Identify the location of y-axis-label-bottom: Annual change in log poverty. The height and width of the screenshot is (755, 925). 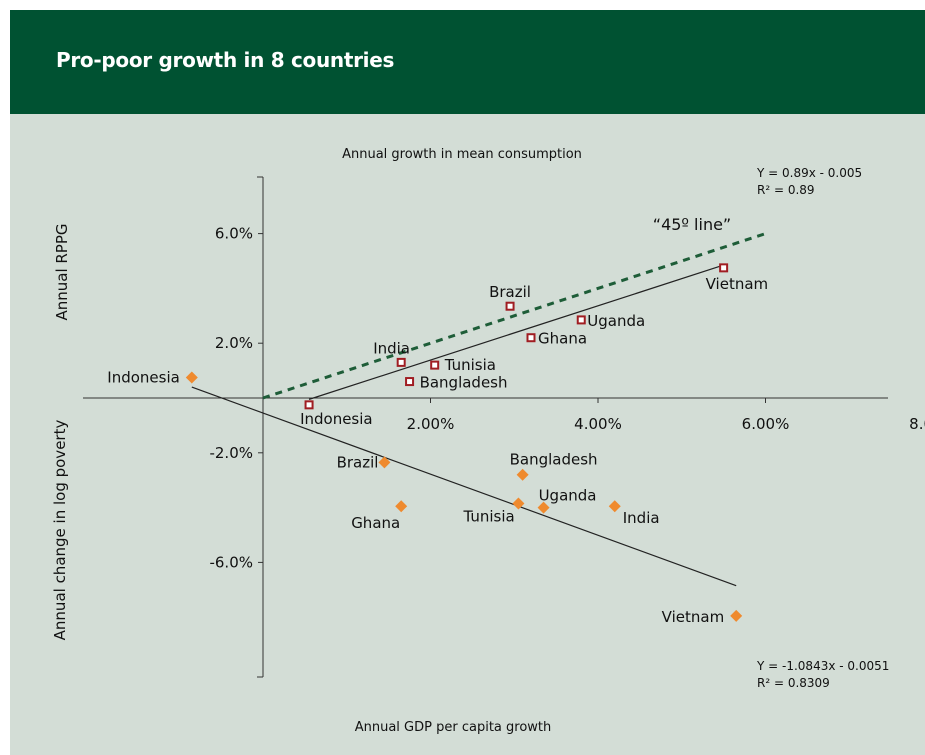
(60, 530).